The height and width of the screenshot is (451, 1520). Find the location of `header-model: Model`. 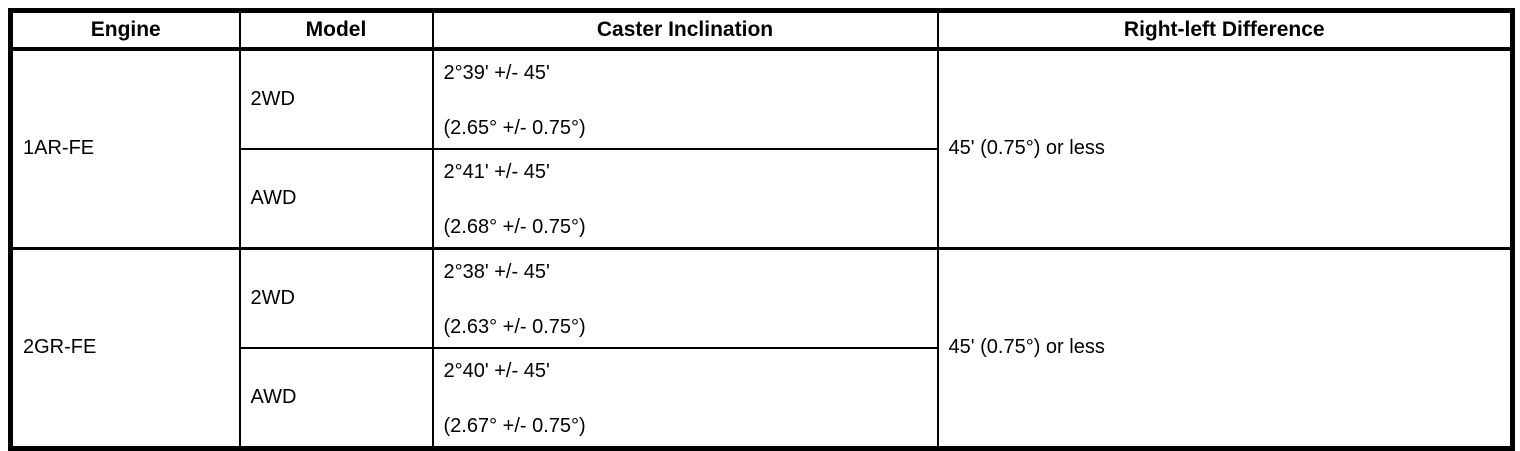

header-model: Model is located at coordinates (336, 30).